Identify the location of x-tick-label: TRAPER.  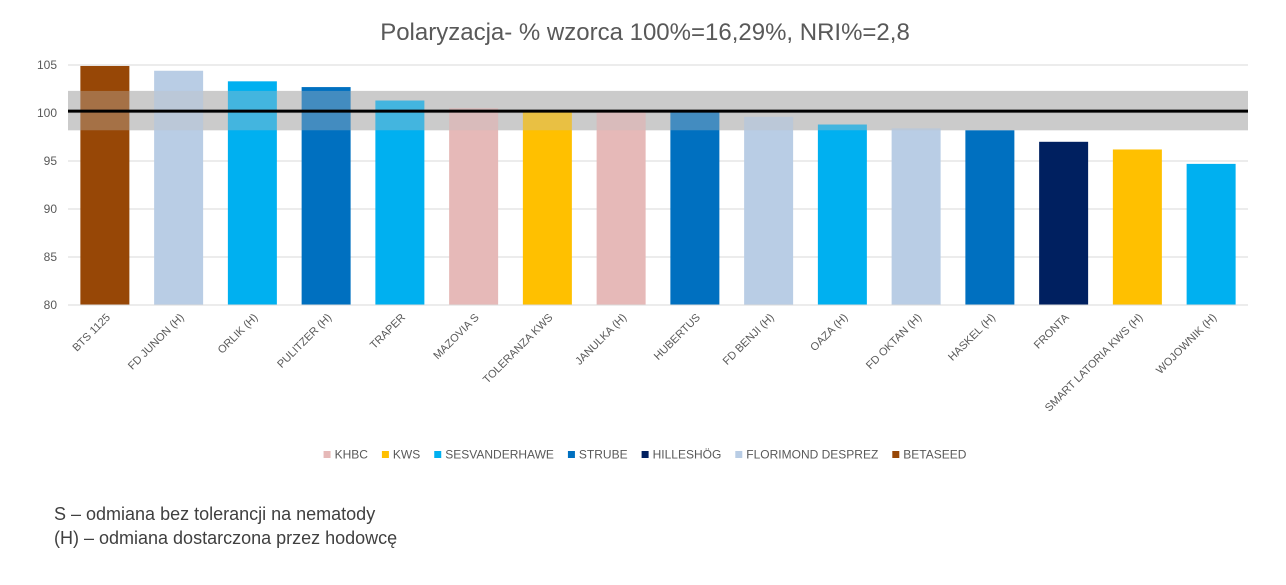
(388, 332).